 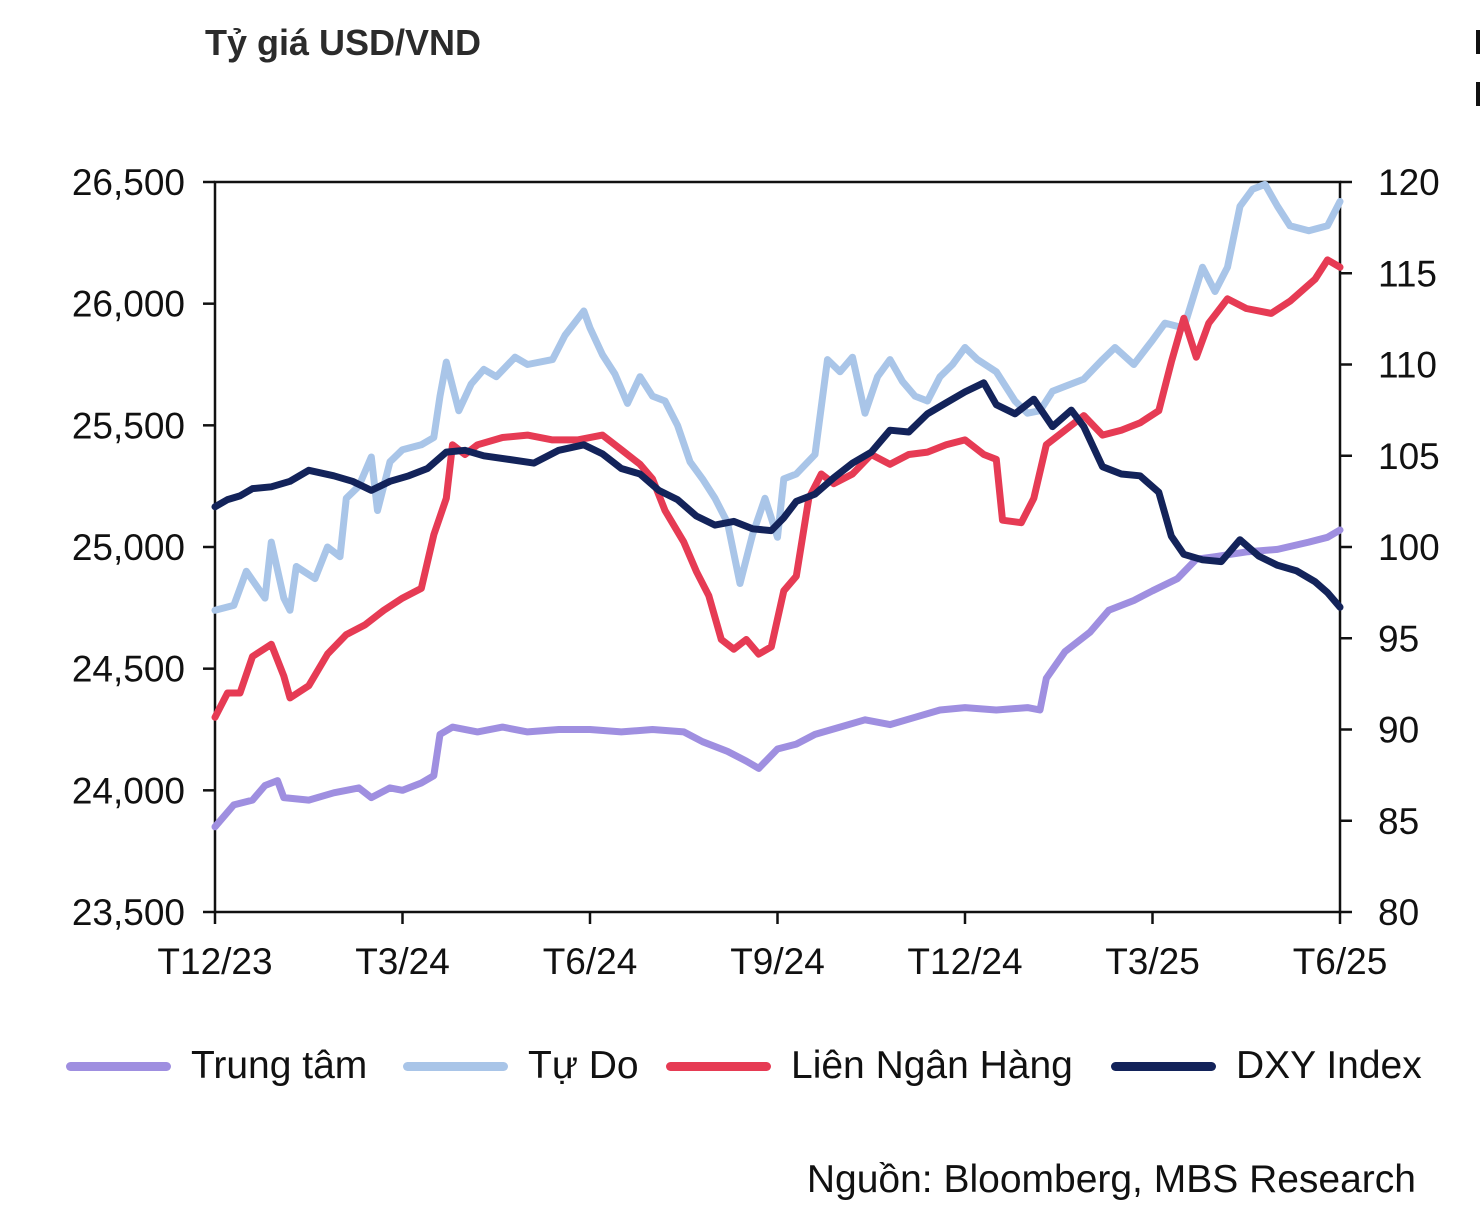 I want to click on chart-title: Tỷ giá USD/VND, so click(x=343, y=42).